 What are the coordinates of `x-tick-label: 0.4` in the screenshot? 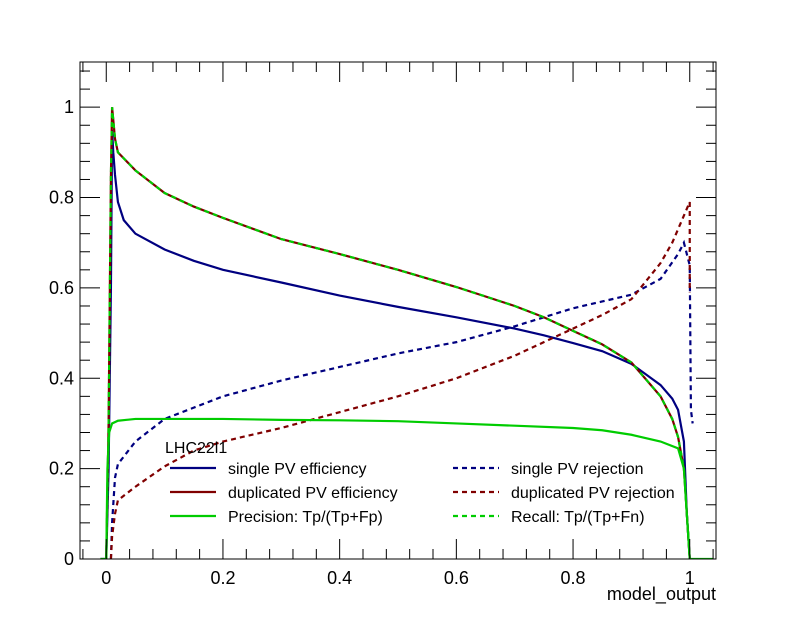 It's located at (339, 578).